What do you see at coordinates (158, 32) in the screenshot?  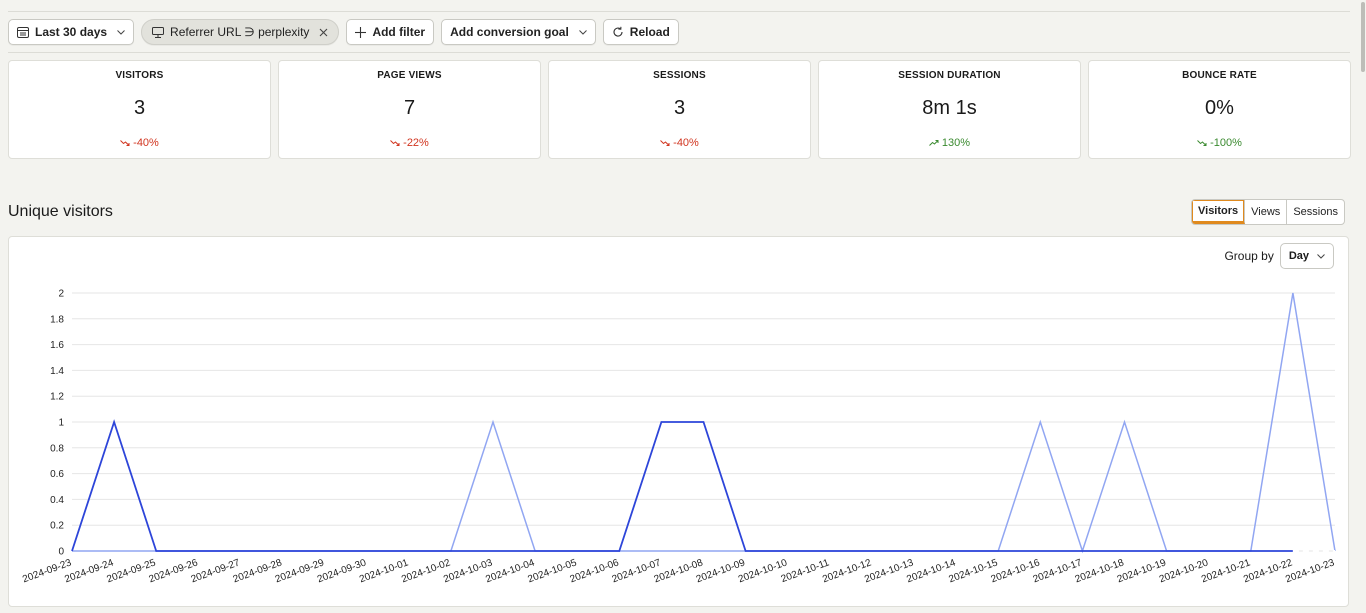 I see `monitor-icon` at bounding box center [158, 32].